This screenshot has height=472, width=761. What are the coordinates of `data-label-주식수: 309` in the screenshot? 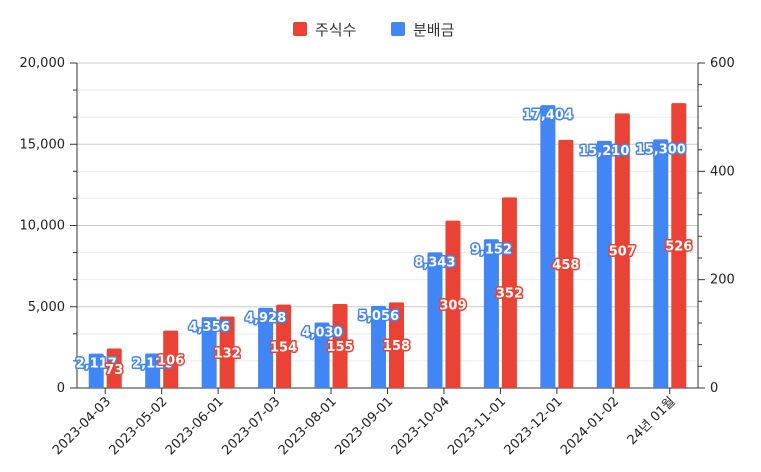 It's located at (452, 305).